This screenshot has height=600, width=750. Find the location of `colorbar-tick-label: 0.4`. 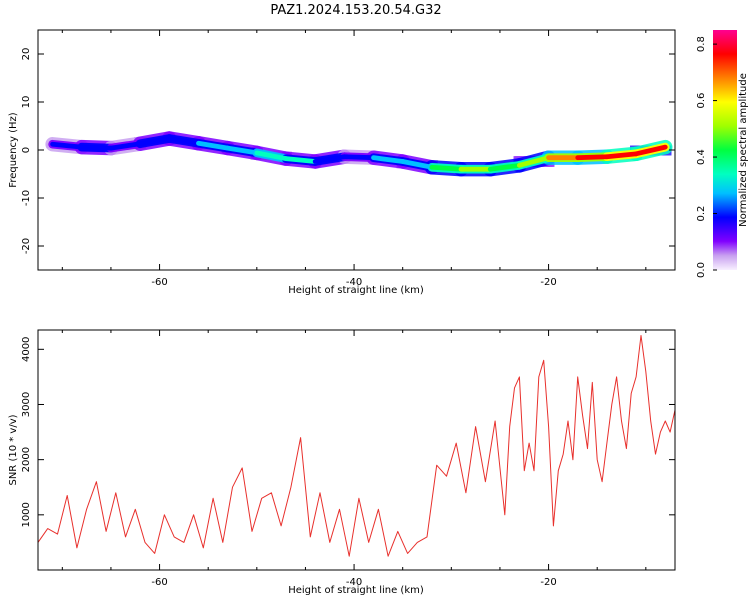

colorbar-tick-label: 0.4 is located at coordinates (701, 157).